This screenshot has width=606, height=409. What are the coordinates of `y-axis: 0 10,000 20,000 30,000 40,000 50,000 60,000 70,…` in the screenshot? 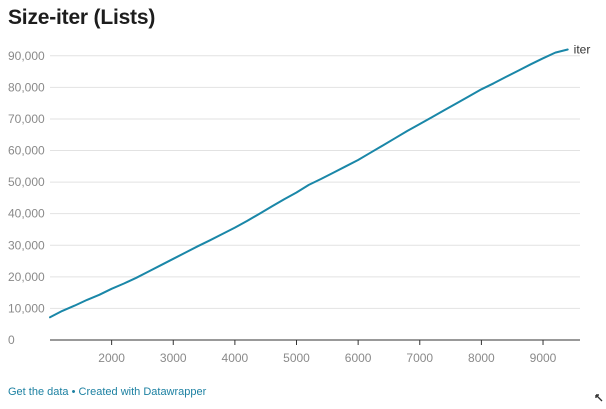 It's located at (26, 198).